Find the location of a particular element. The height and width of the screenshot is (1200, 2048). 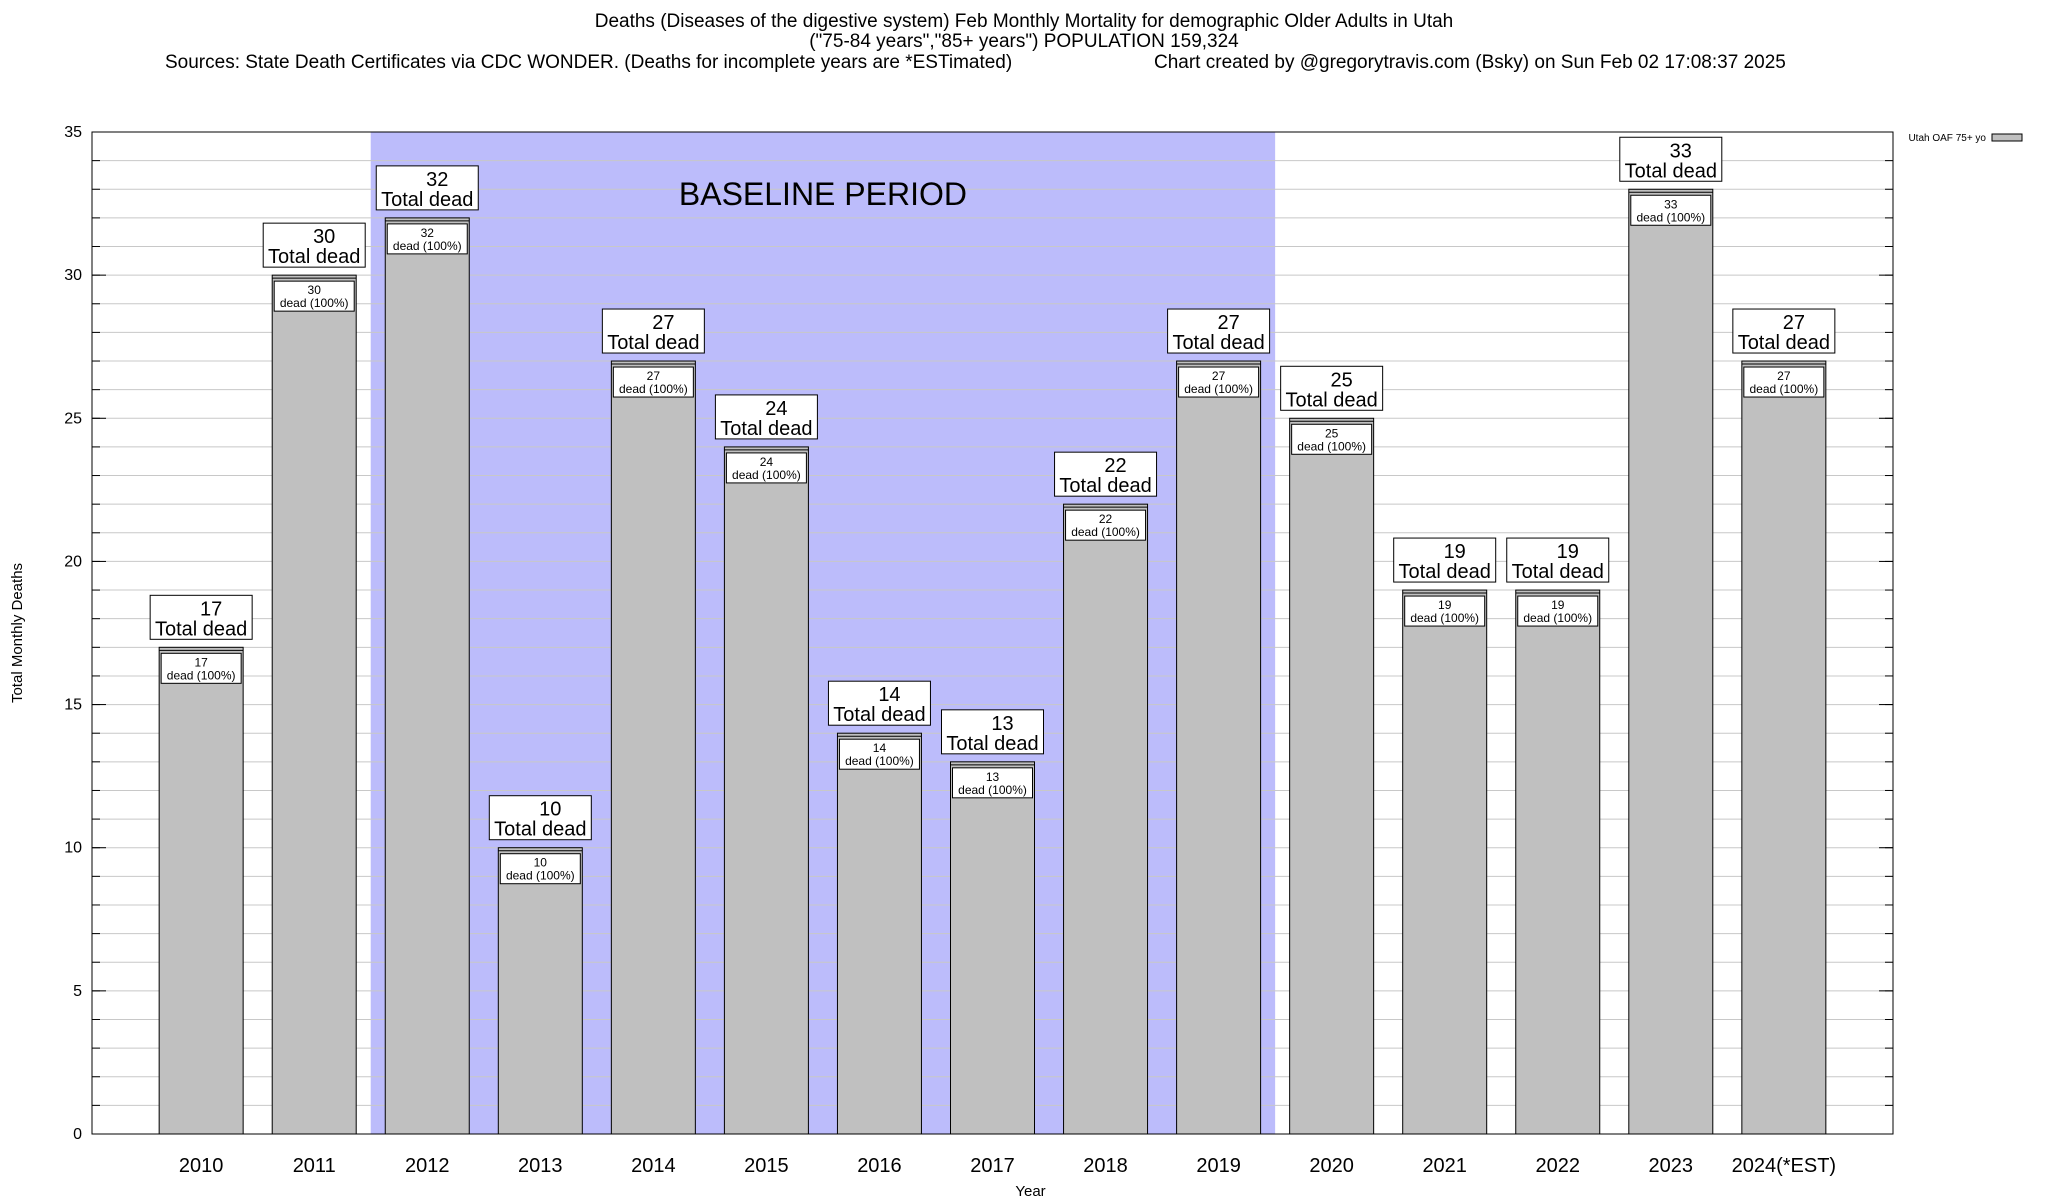

total-value-label: 17 is located at coordinates (211, 609).